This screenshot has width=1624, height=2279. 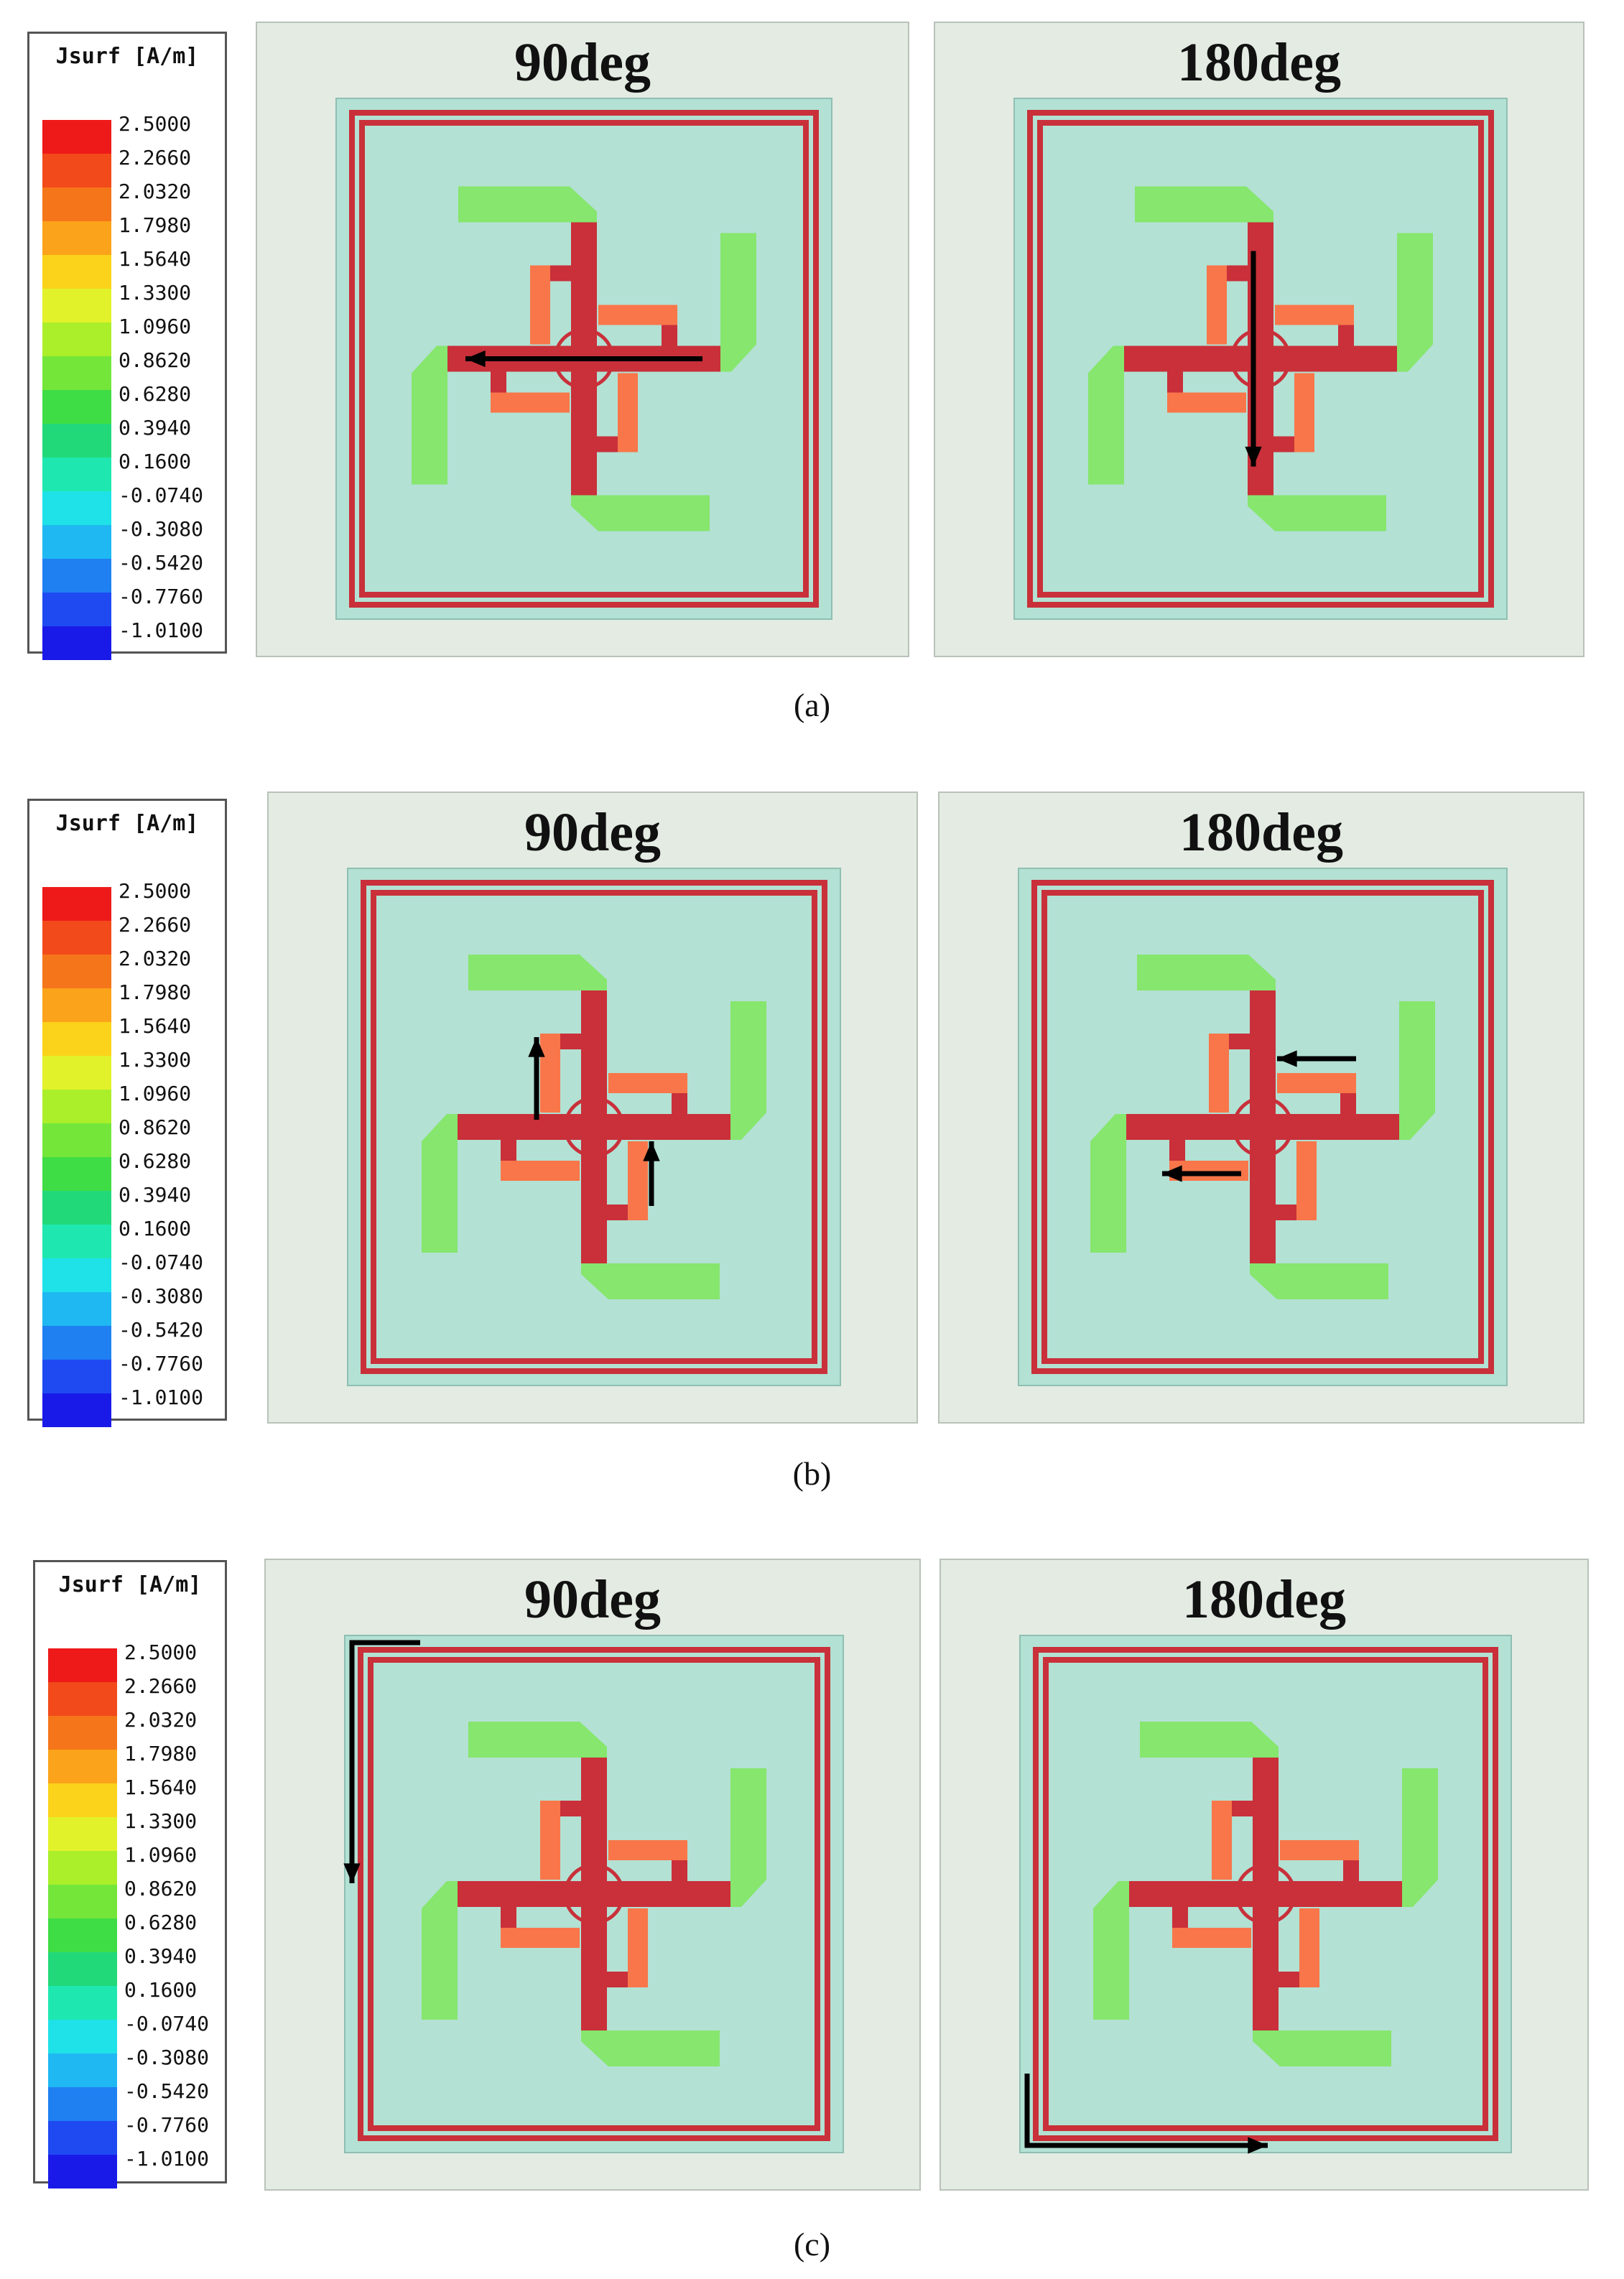 What do you see at coordinates (384, 1761) in the screenshot?
I see `current-direction-arrow` at bounding box center [384, 1761].